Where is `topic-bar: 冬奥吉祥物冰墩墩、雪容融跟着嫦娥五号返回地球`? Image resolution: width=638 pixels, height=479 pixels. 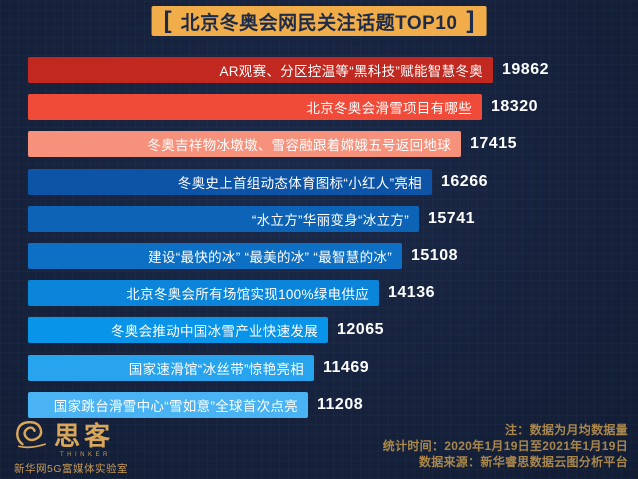
topic-bar: 冬奥吉祥物冰墩墩、雪容融跟着嫦娥五号返回地球 is located at coordinates (244, 144).